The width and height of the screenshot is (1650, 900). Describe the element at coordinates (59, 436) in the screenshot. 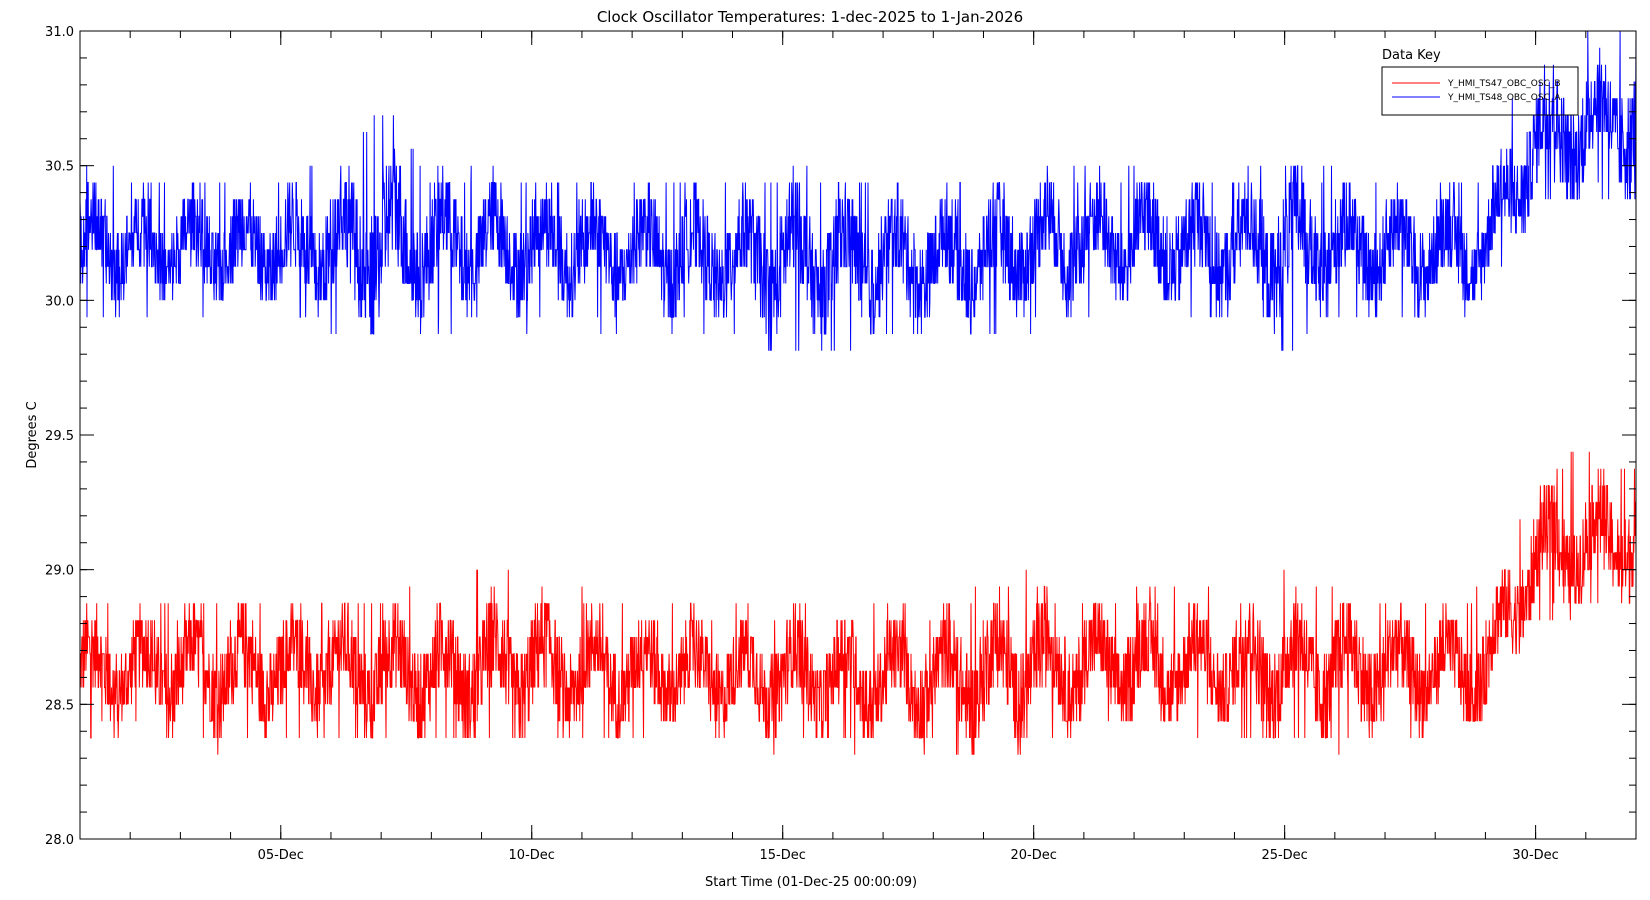

I see `y-tick-label: 29.5` at that location.